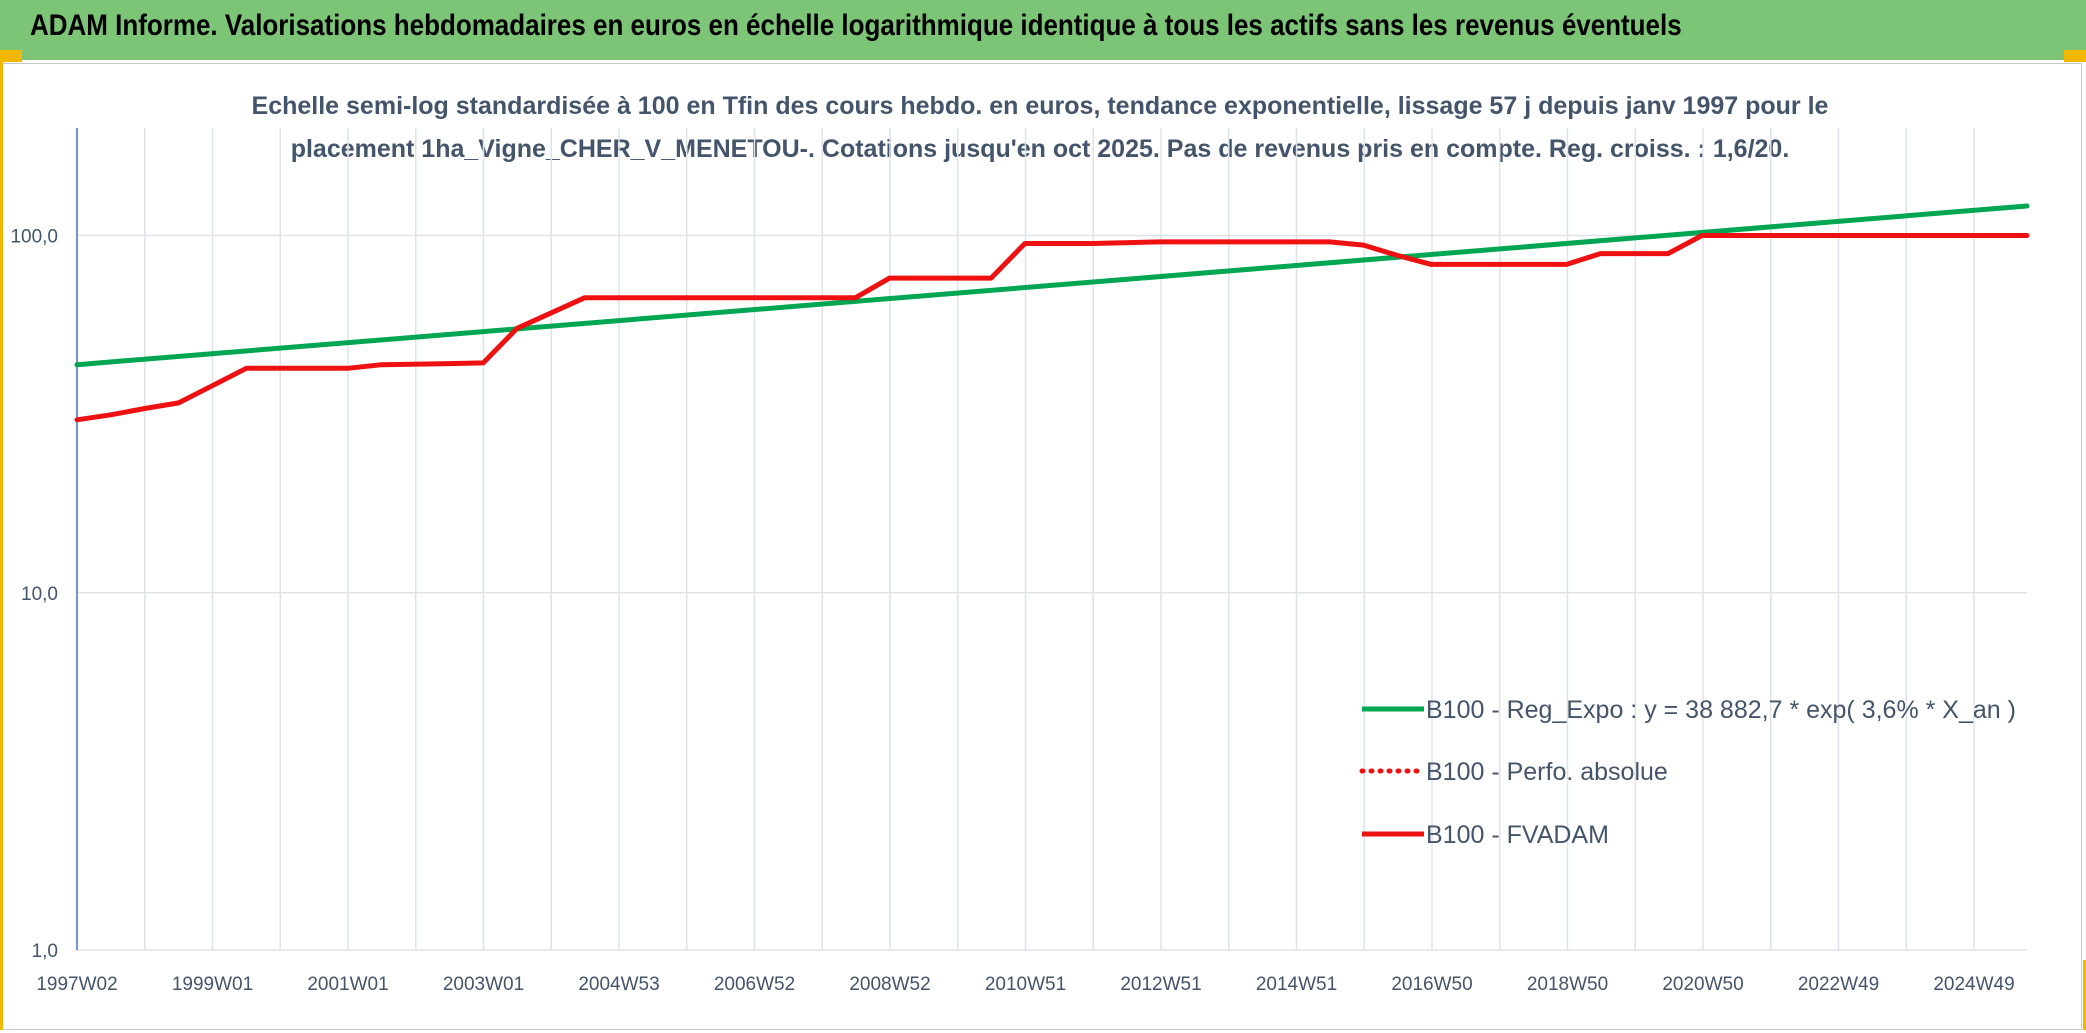  Describe the element at coordinates (1567, 984) in the screenshot. I see `x-tick-label: 2018W50` at that location.